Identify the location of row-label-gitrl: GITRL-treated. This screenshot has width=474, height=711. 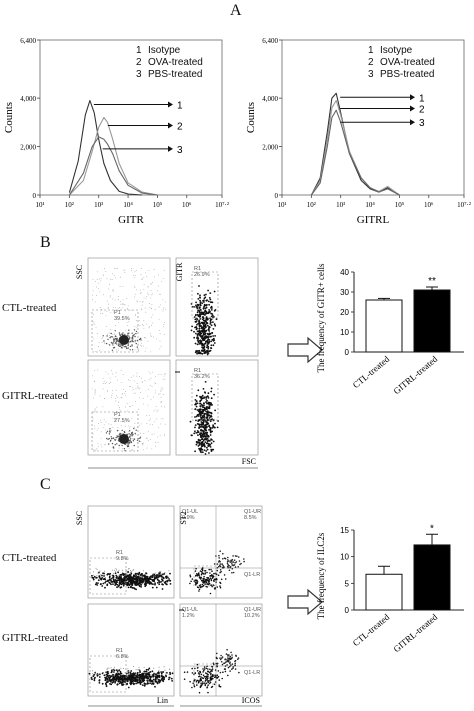
(35, 396).